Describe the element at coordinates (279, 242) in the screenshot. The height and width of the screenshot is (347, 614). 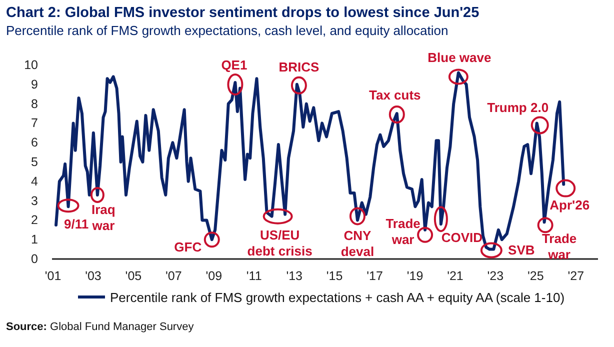
I see `annotation: US/EU debt crisis` at that location.